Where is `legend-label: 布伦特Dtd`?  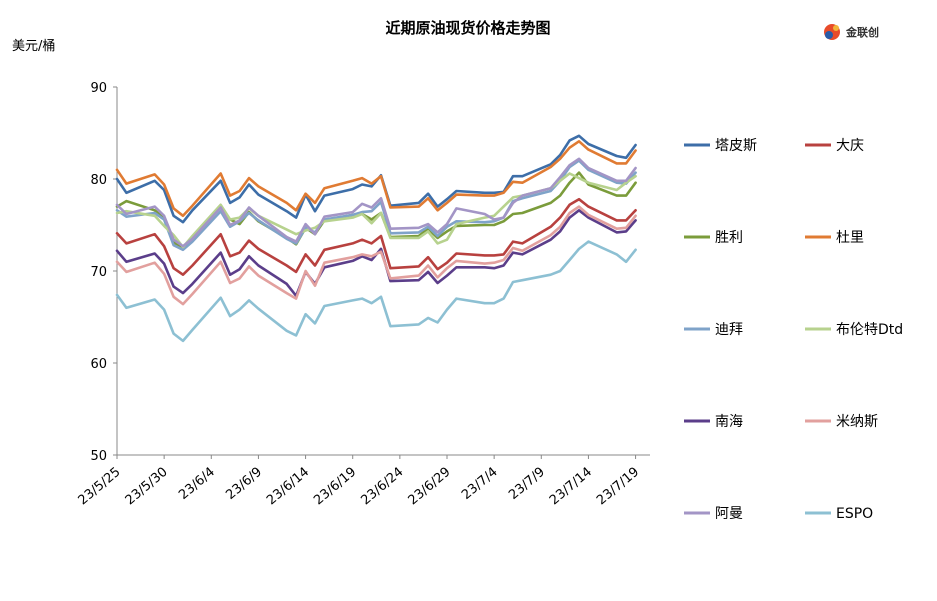
legend-label: 布伦特Dtd is located at coordinates (869, 330).